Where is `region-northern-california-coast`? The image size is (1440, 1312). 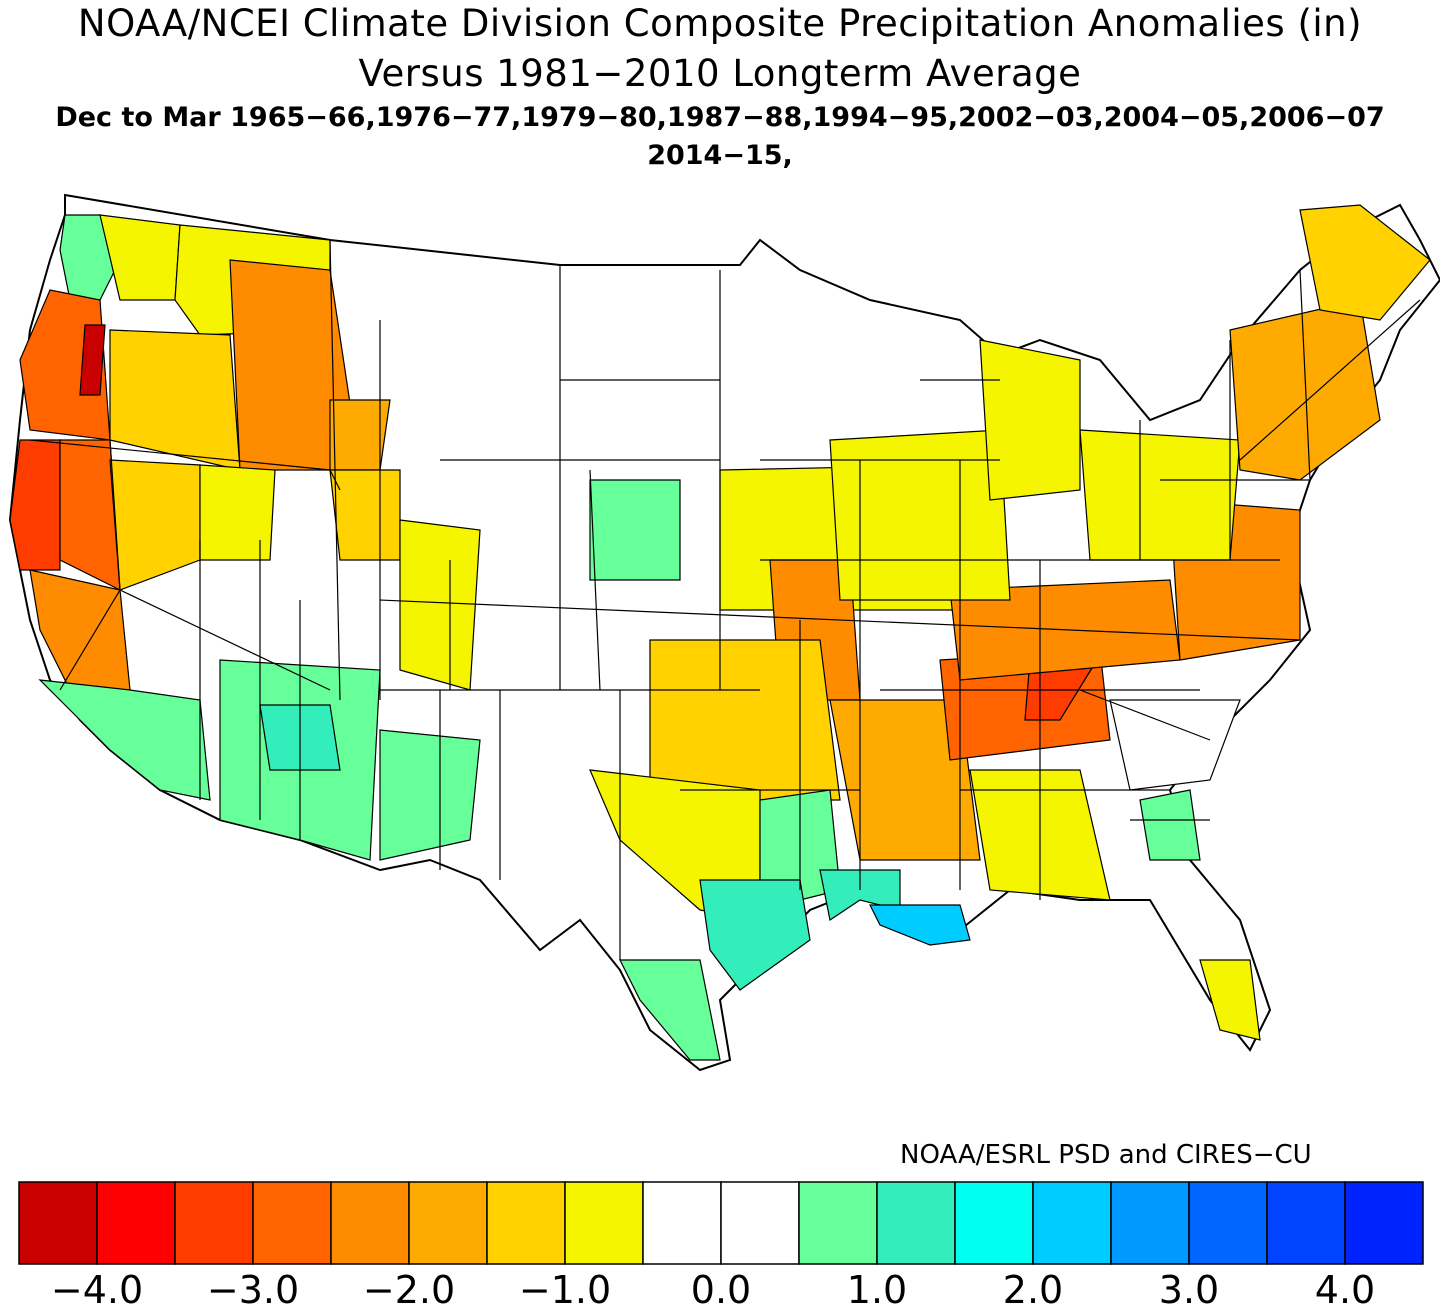 region-northern-california-coast is located at coordinates (35, 505).